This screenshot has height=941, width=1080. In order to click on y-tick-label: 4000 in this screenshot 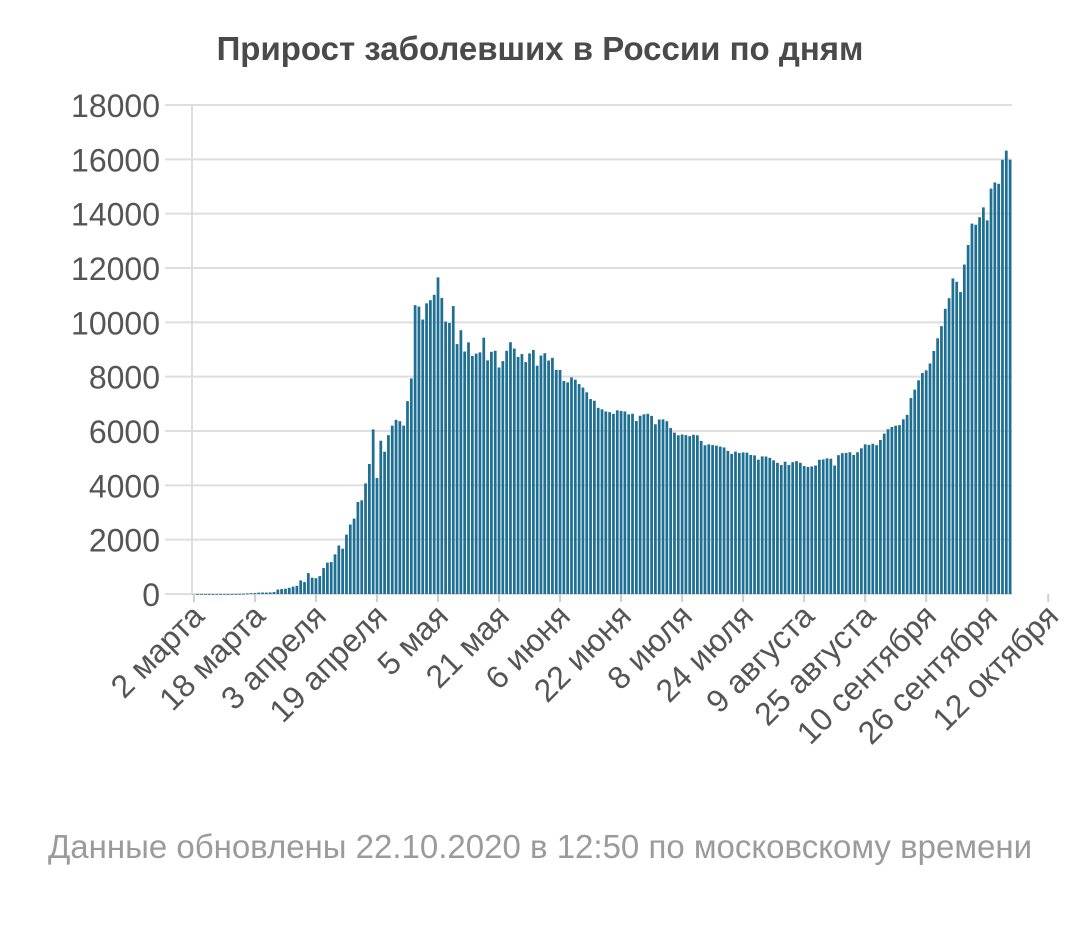, I will do `click(124, 486)`.